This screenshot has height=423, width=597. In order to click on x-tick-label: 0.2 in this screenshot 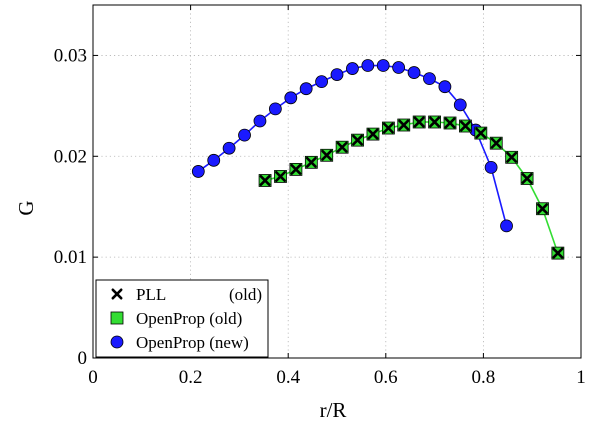, I will do `click(191, 377)`.